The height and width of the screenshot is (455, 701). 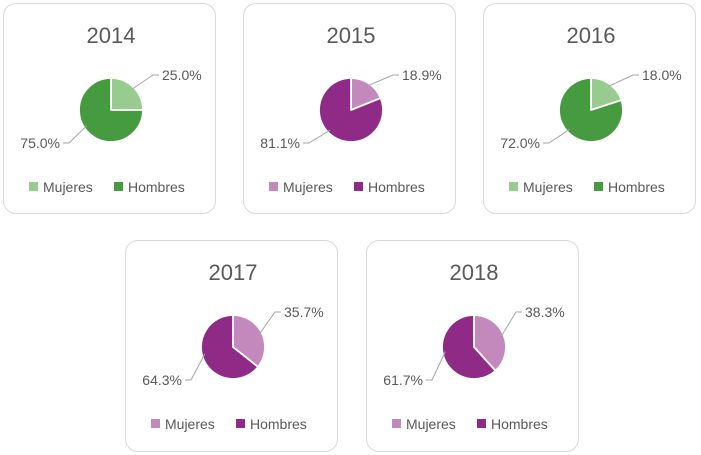 I want to click on data-label-mujeres: 35.7%, so click(x=304, y=312).